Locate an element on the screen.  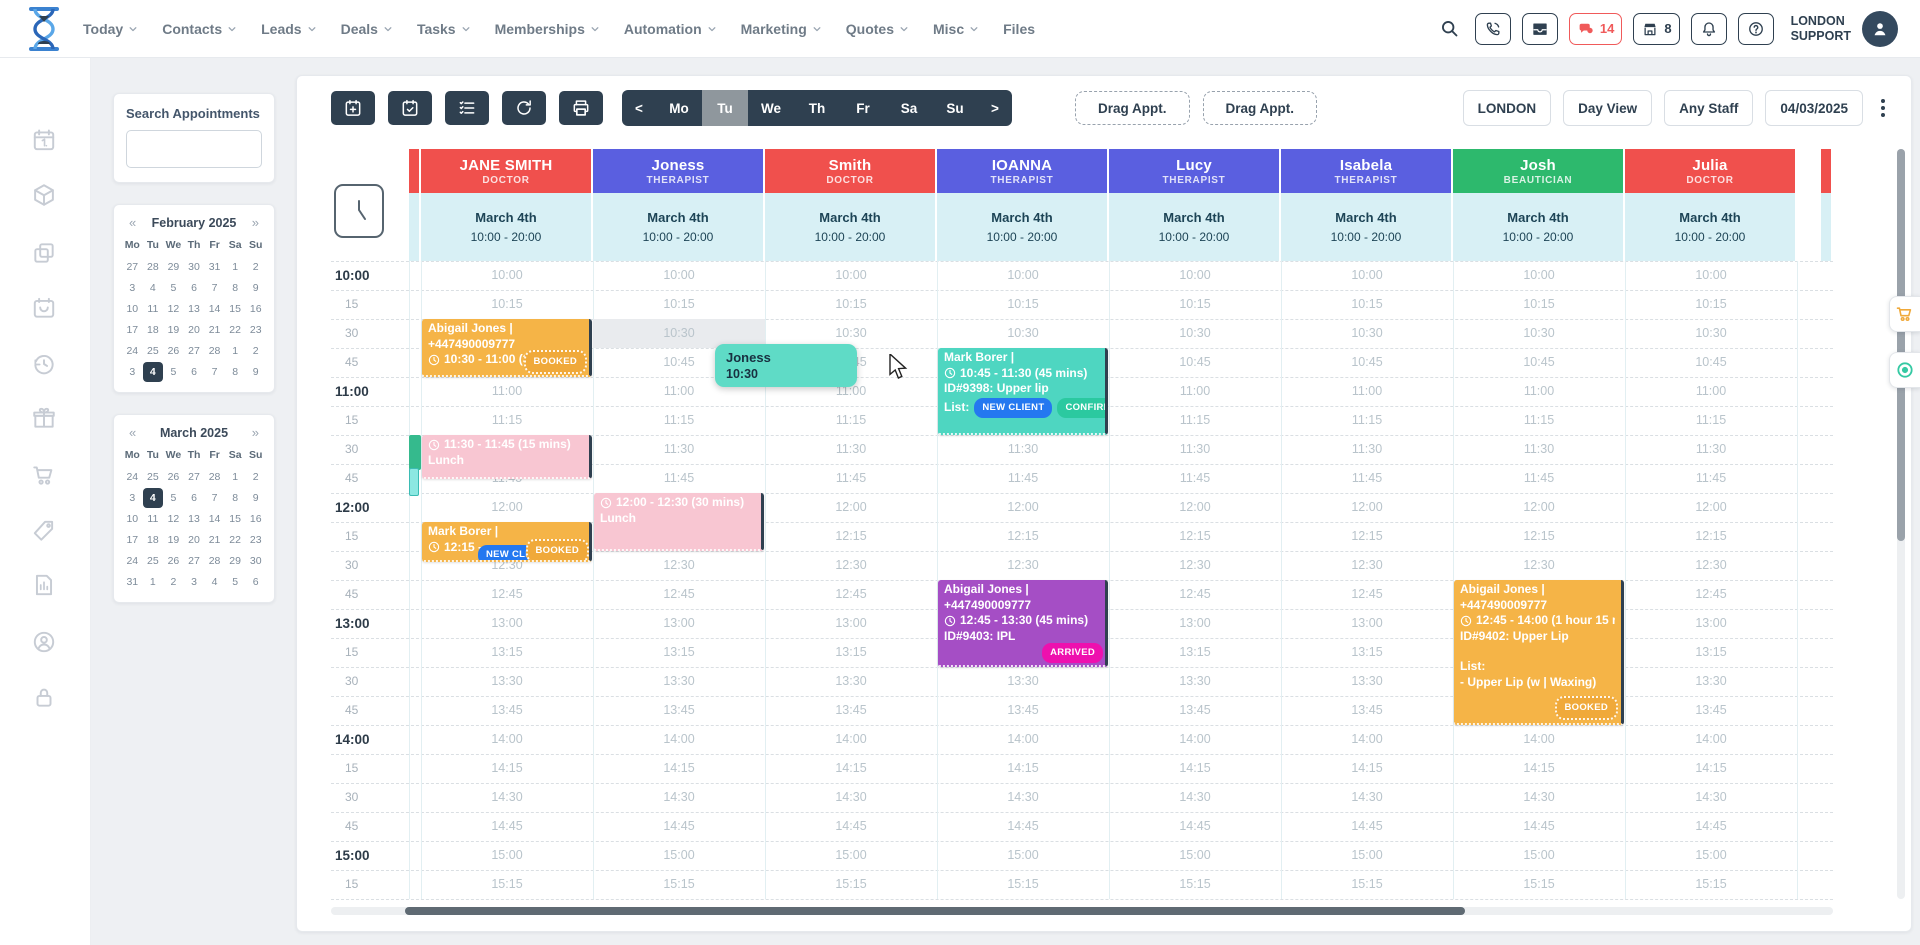
calendar-day: 19 is located at coordinates (173, 540).